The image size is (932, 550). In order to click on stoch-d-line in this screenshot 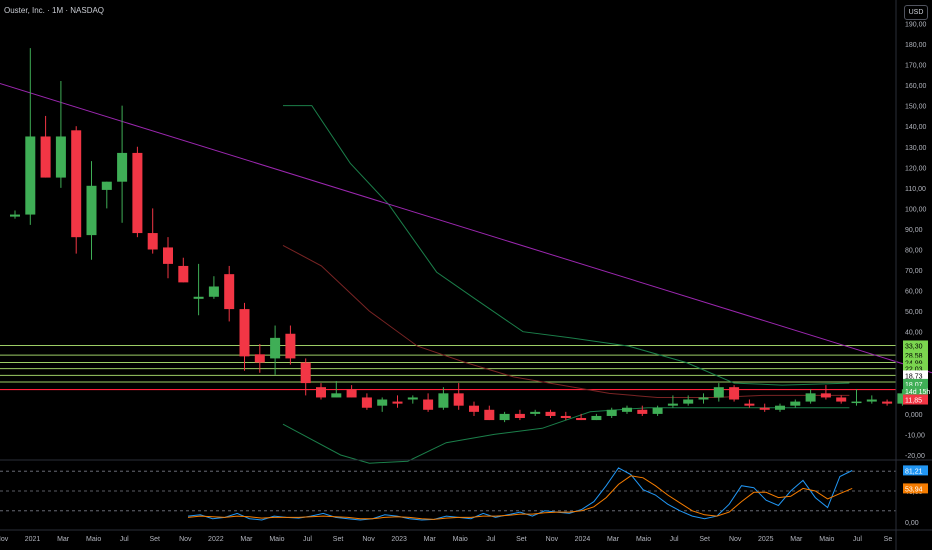, I will do `click(520, 497)`.